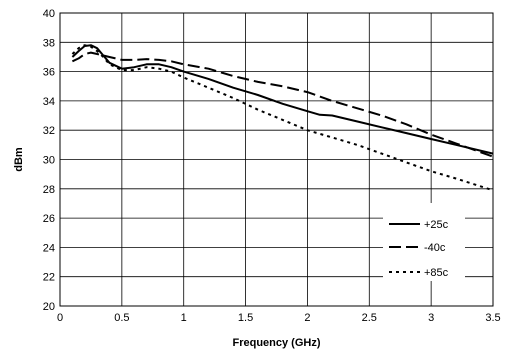 The image size is (509, 353). What do you see at coordinates (49, 219) in the screenshot?
I see `y-tick-label-3: 26` at bounding box center [49, 219].